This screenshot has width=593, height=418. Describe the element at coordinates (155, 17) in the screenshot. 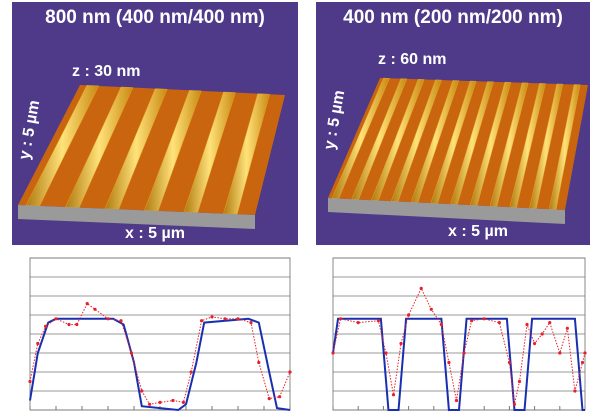

I see `panel-title: 800 nm (400 nm/400 nm)` at that location.